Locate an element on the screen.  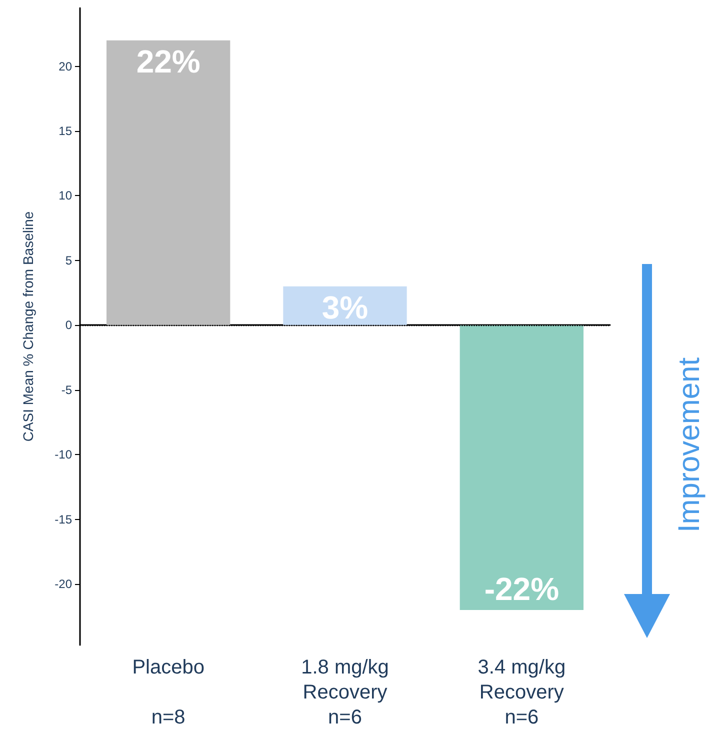
y-tick-label: -10 is located at coordinates (63, 455).